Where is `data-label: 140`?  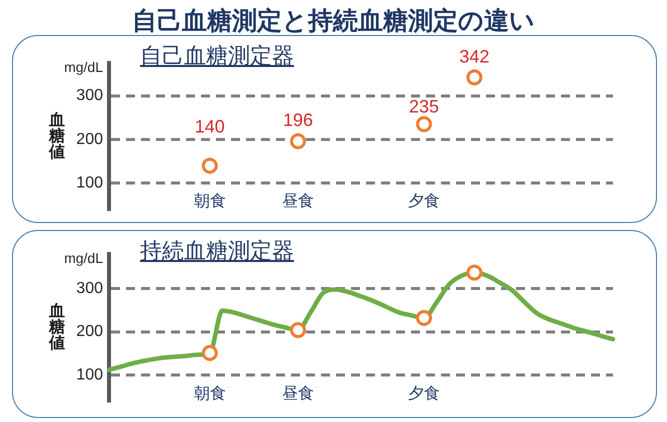
data-label: 140 is located at coordinates (209, 126).